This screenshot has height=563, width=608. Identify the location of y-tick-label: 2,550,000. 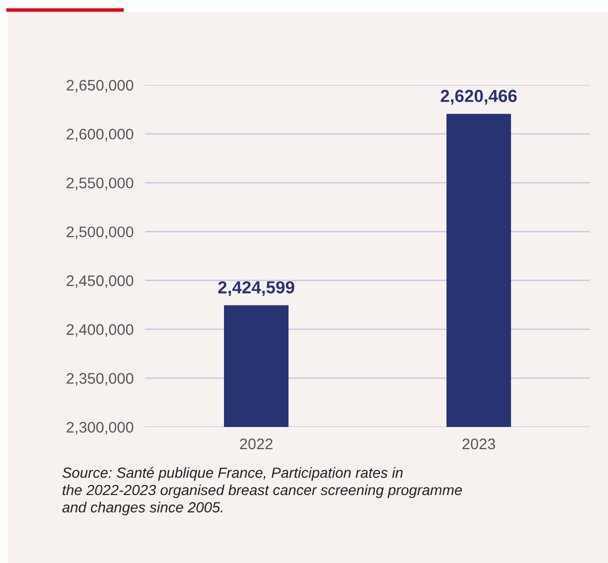
(100, 184).